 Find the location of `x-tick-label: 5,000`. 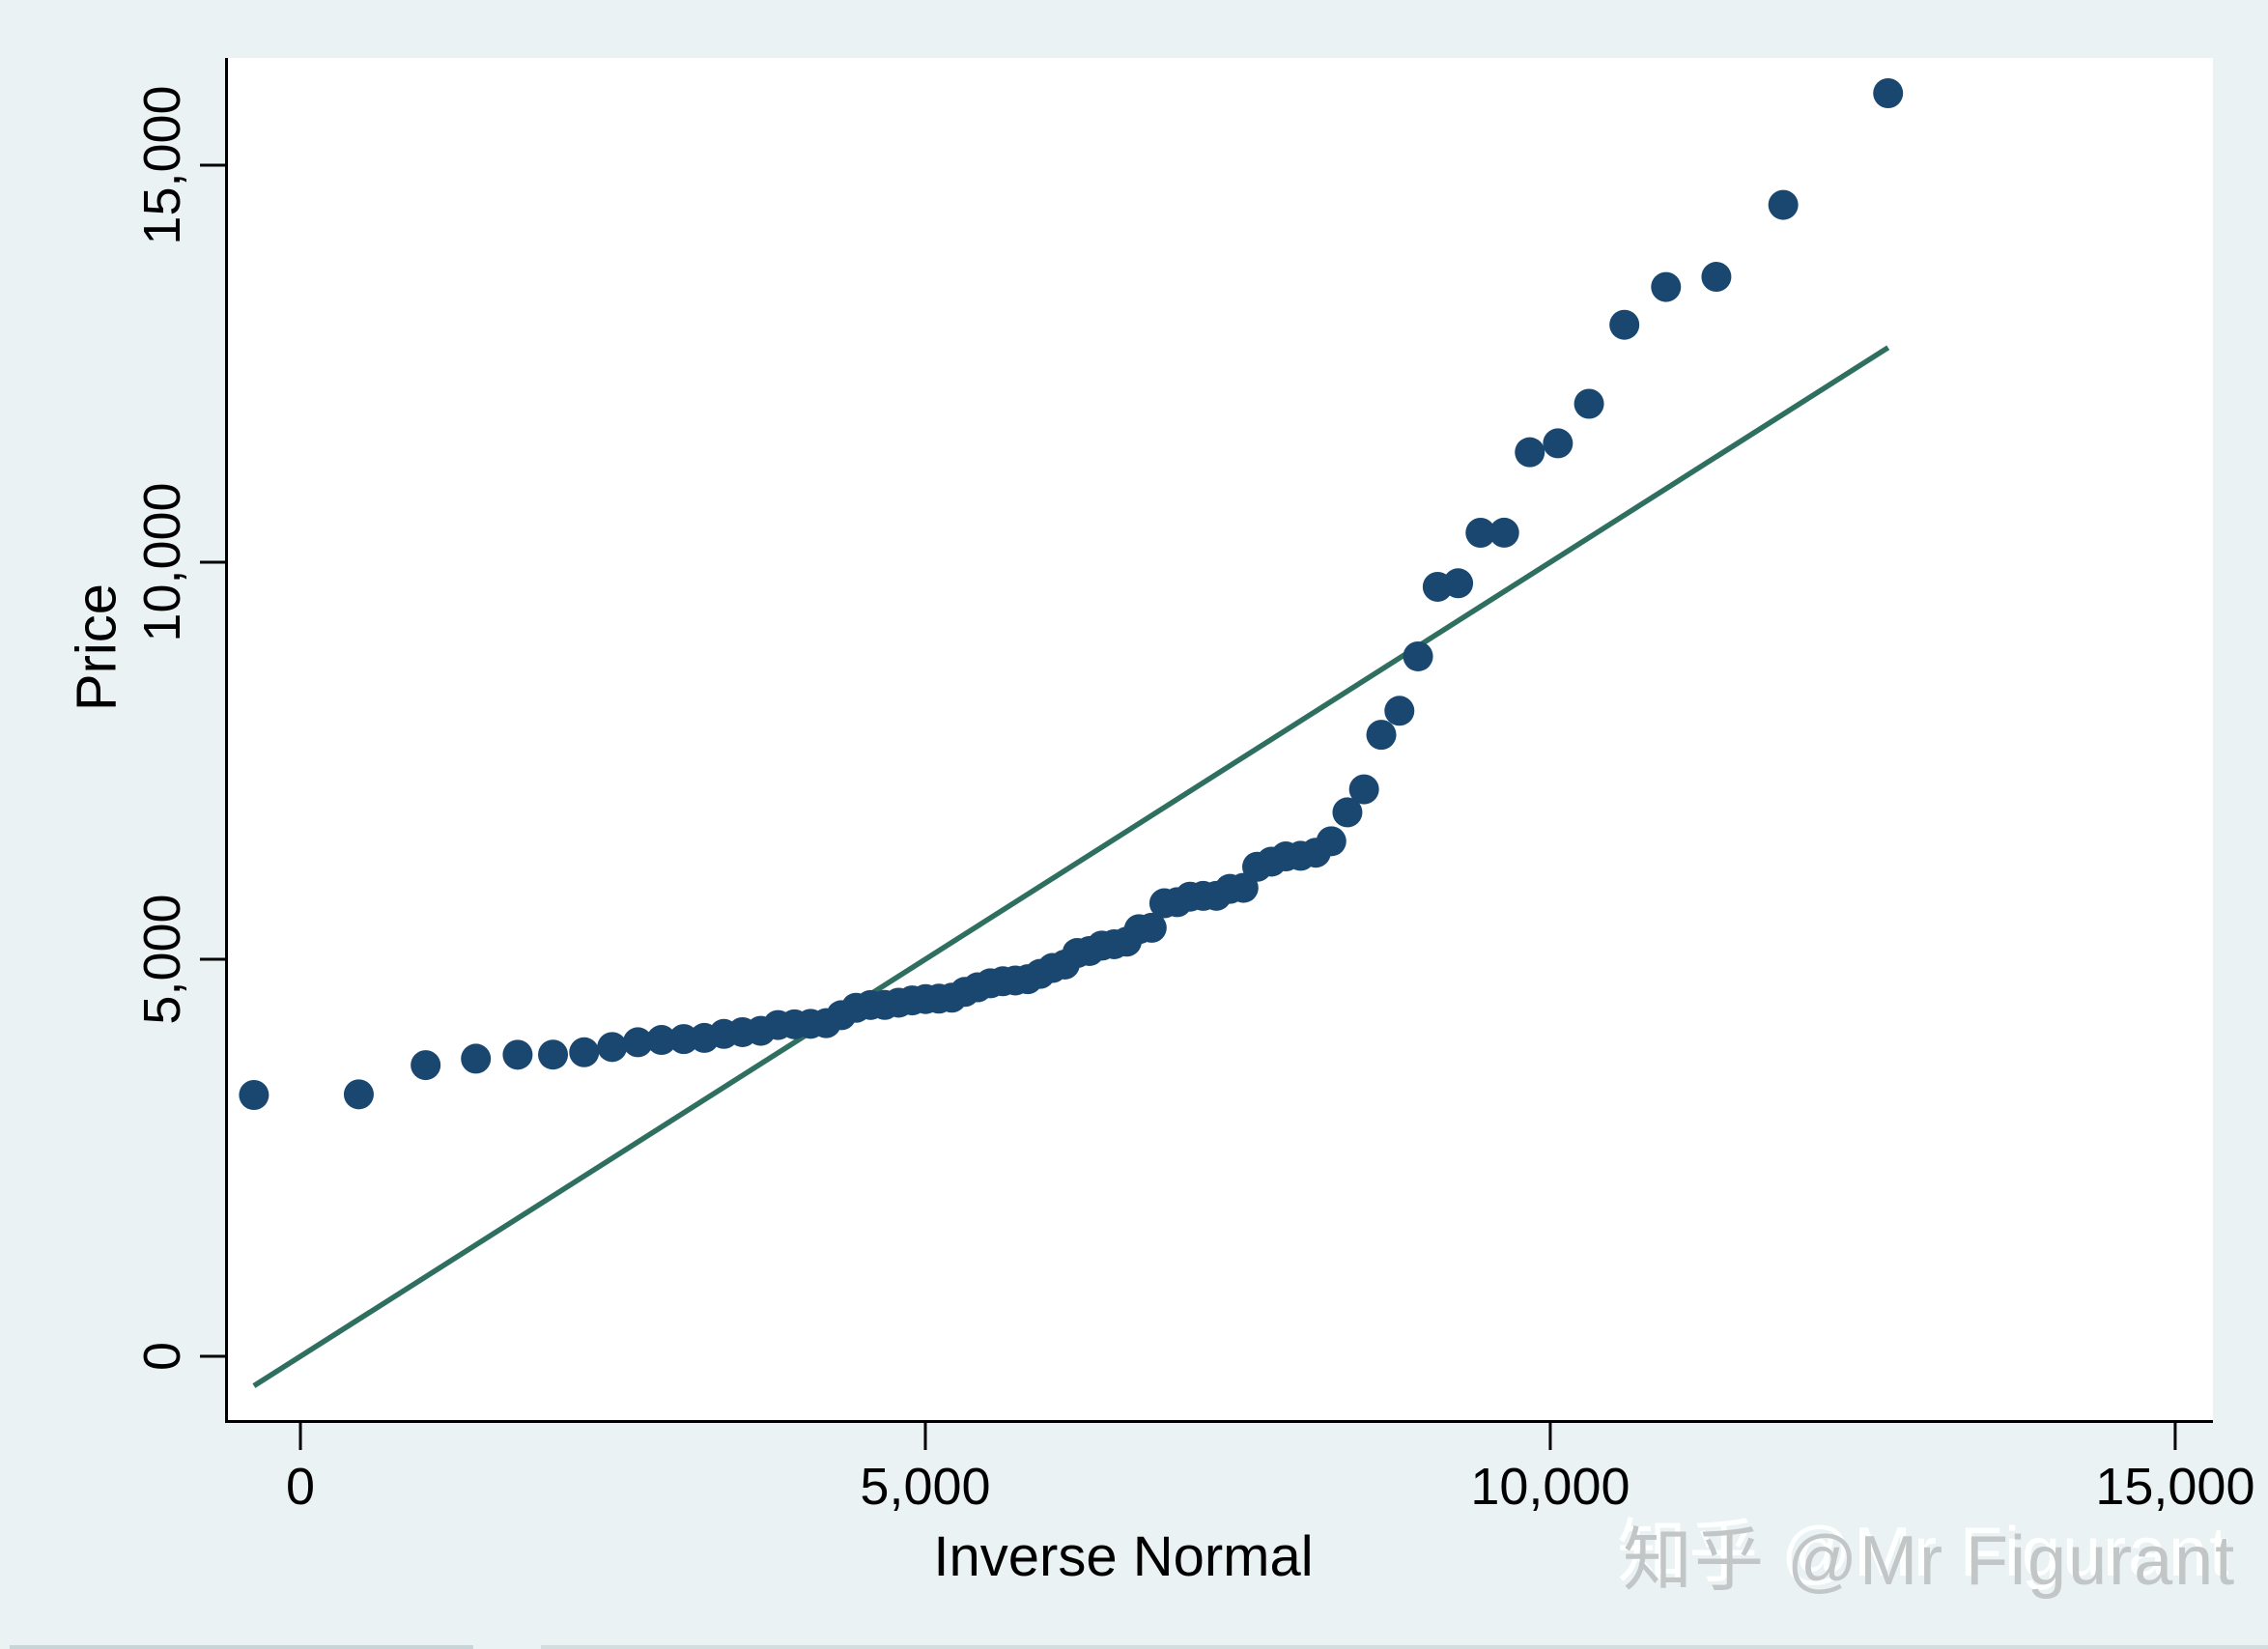

x-tick-label: 5,000 is located at coordinates (925, 1487).